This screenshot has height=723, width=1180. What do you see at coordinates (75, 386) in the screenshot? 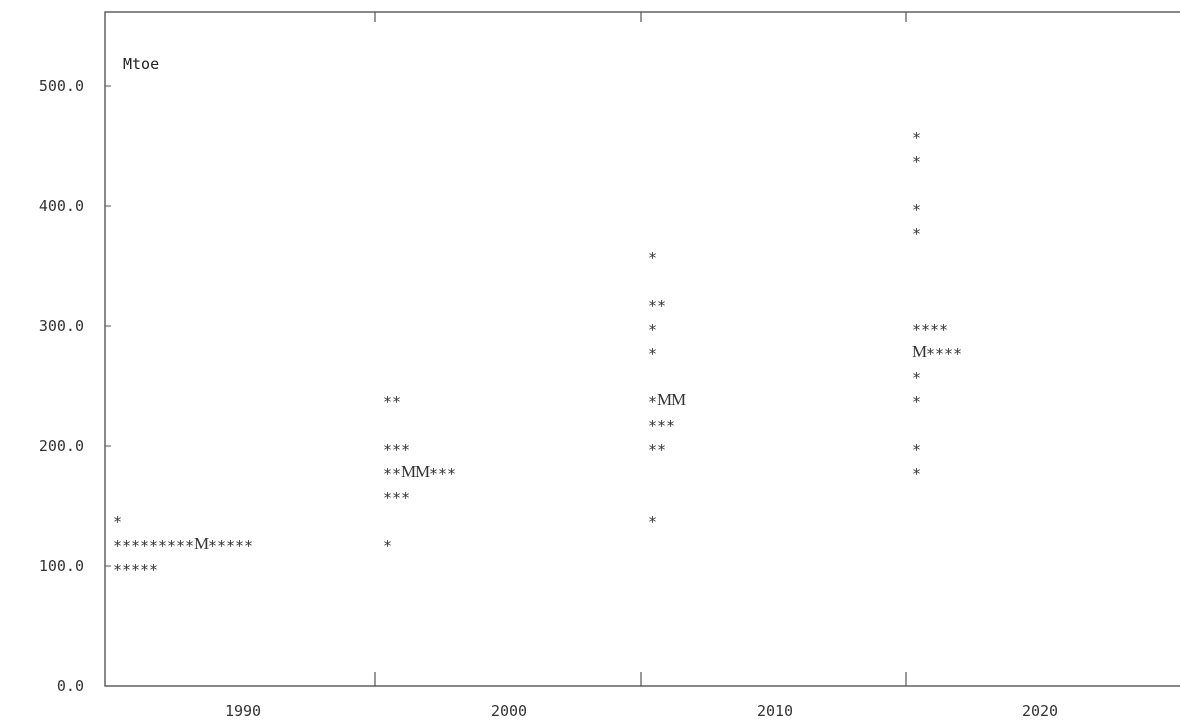
I see `y-axis-ticks: 0.0 100.0 200.0 300.0 400.0 500.0` at bounding box center [75, 386].